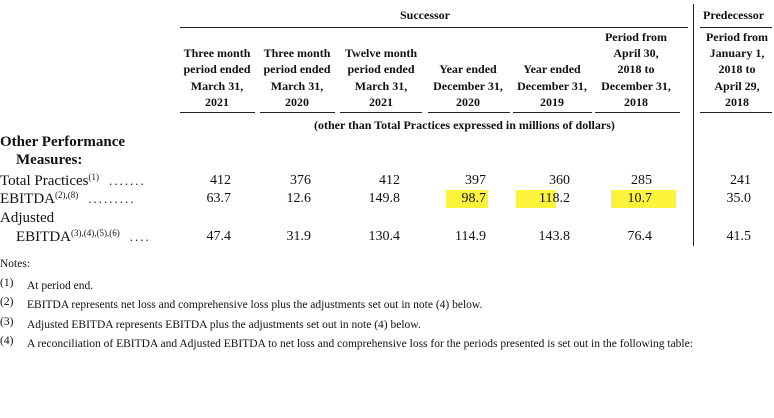 Image resolution: width=774 pixels, height=418 pixels. Describe the element at coordinates (737, 85) in the screenshot. I see `column-header: April 29,` at that location.